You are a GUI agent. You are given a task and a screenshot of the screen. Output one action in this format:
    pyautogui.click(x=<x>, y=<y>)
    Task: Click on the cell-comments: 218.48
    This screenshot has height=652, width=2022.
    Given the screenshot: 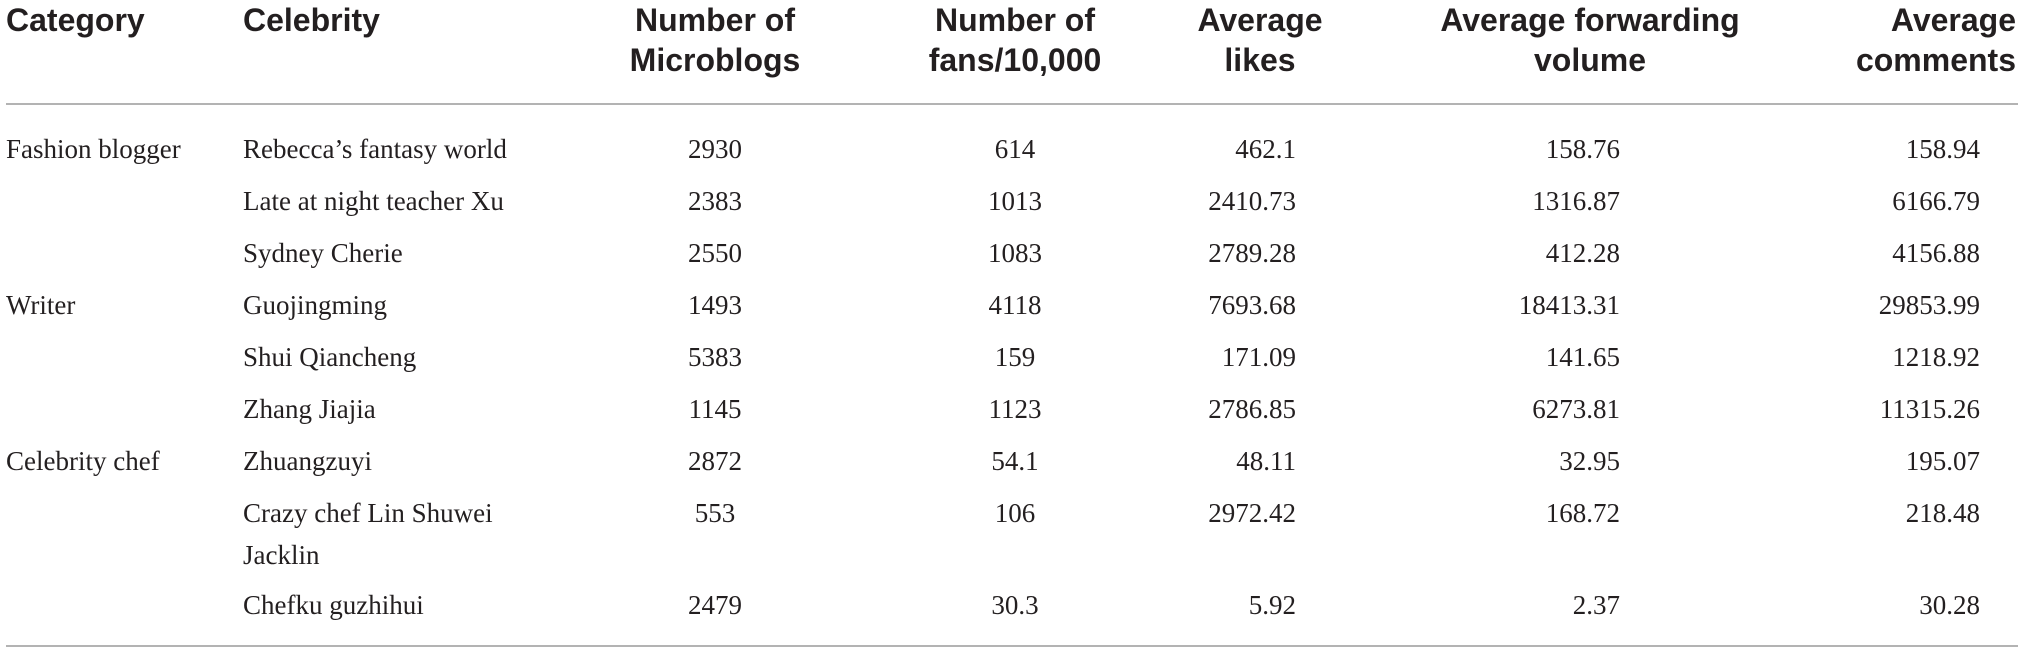 What is the action you would take?
    pyautogui.click(x=1942, y=513)
    